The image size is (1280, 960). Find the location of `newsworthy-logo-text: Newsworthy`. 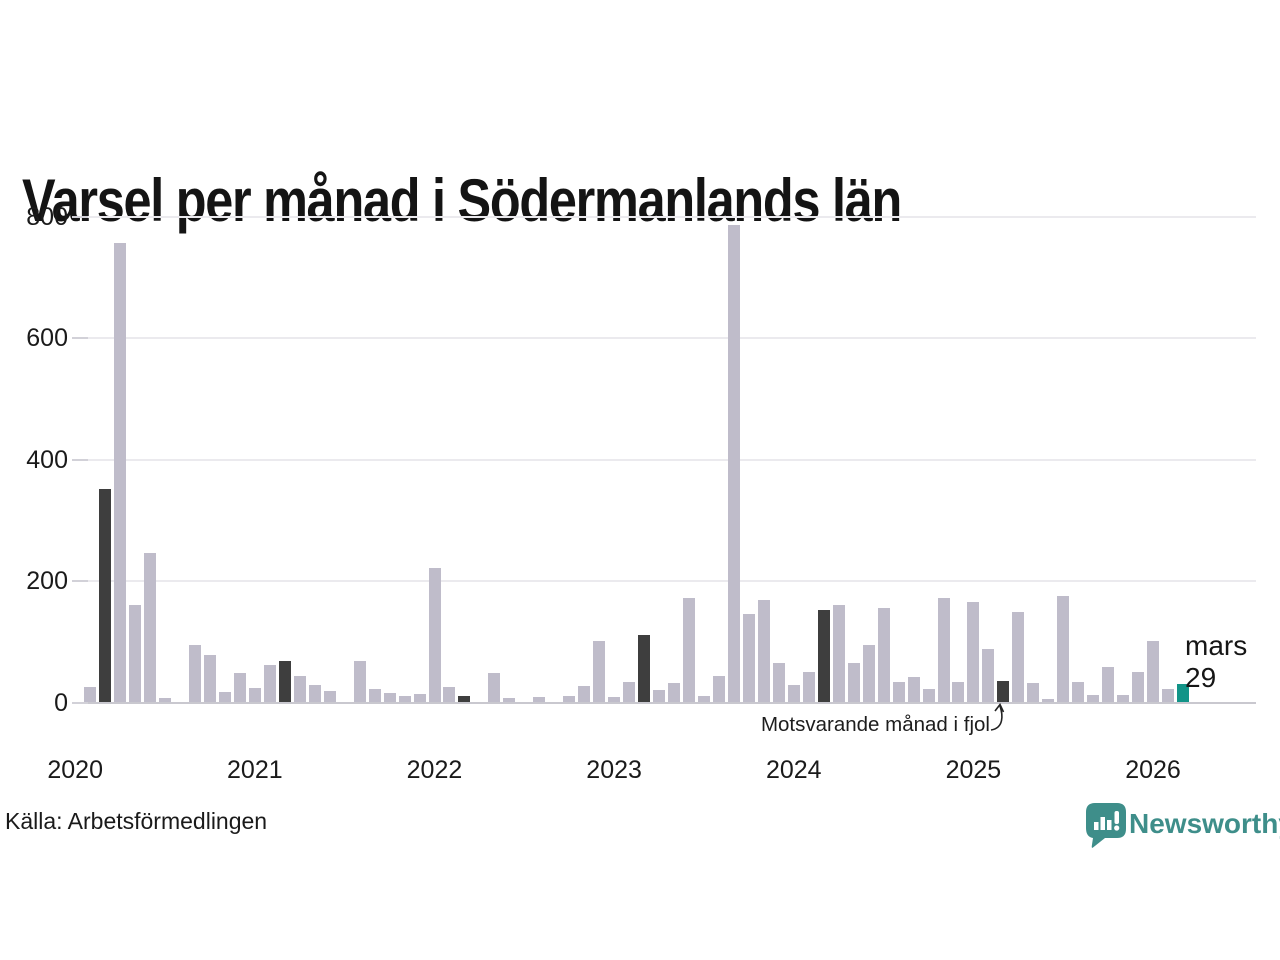

newsworthy-logo-text: Newsworthy is located at coordinates (1204, 823).